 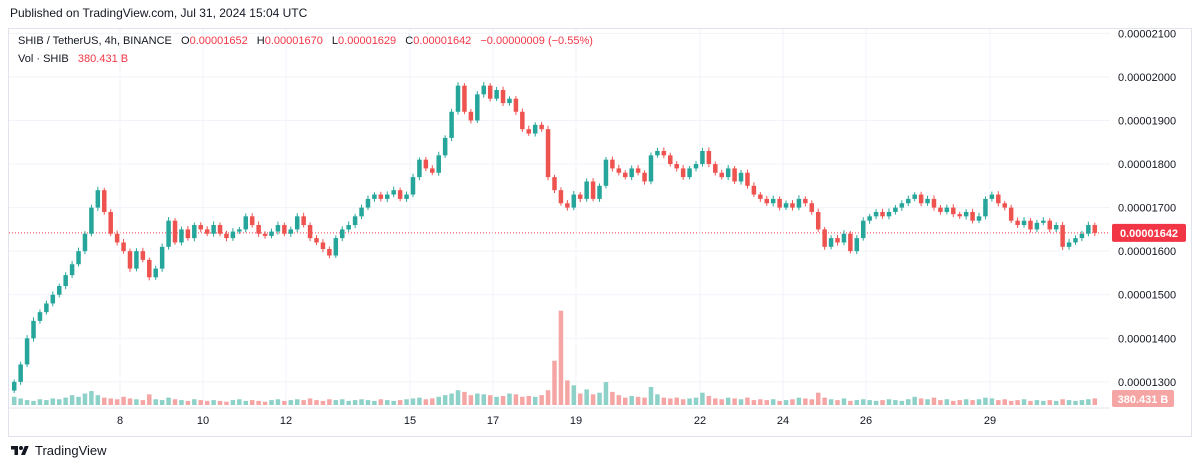 What do you see at coordinates (990, 421) in the screenshot?
I see `x-tick-label: 29` at bounding box center [990, 421].